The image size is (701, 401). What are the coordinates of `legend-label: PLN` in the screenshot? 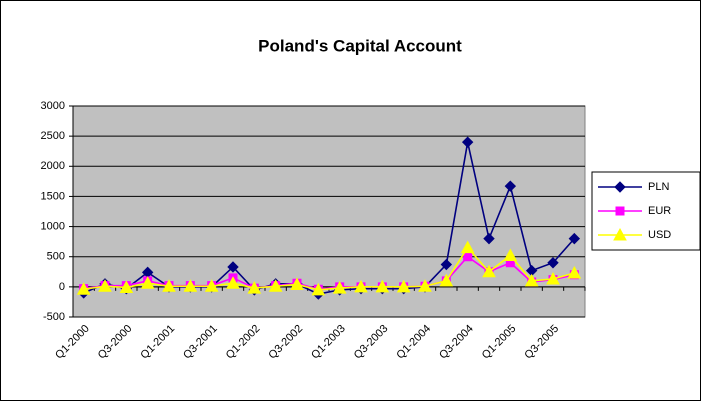 It's located at (658, 187).